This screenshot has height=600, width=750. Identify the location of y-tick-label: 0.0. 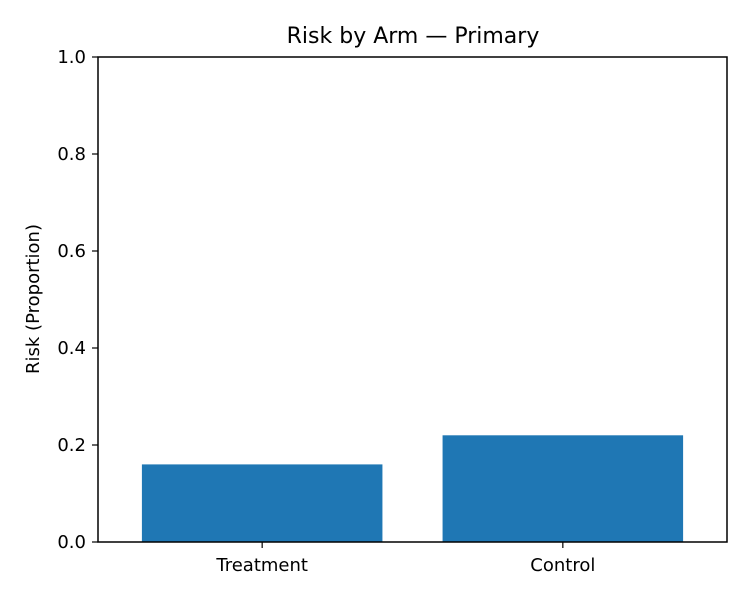
(71, 542).